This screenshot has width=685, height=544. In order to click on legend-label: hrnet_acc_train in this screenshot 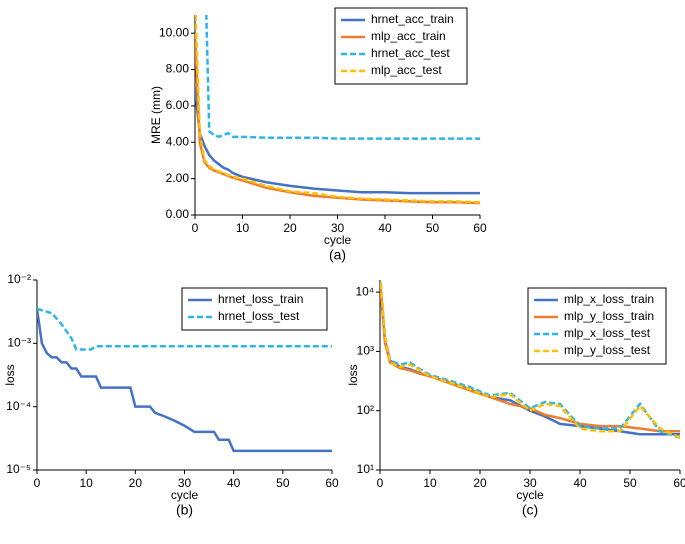, I will do `click(412, 19)`.